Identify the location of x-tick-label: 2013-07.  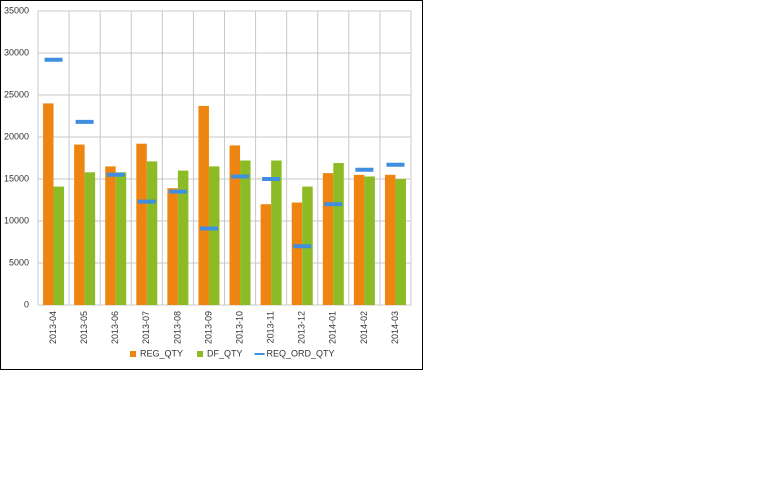
(146, 327).